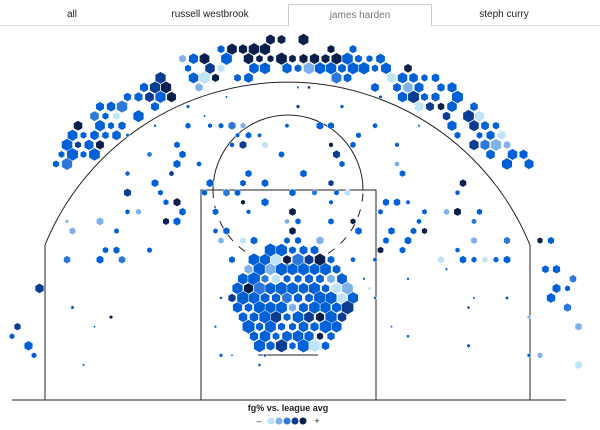 Image resolution: width=600 pixels, height=430 pixels. I want to click on tab: all, so click(71, 14).